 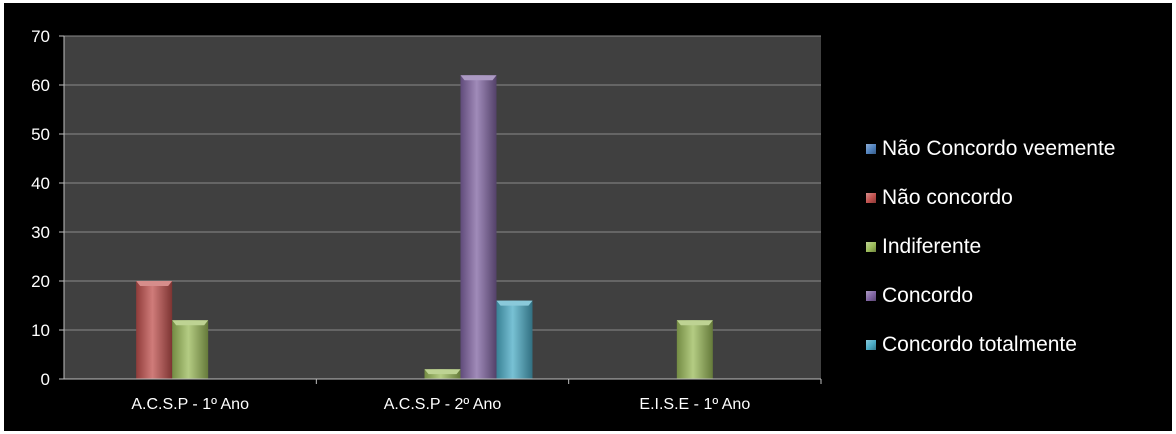 I want to click on legend-item-concordo-totalmente: Concordo totalmente, so click(x=1016, y=357).